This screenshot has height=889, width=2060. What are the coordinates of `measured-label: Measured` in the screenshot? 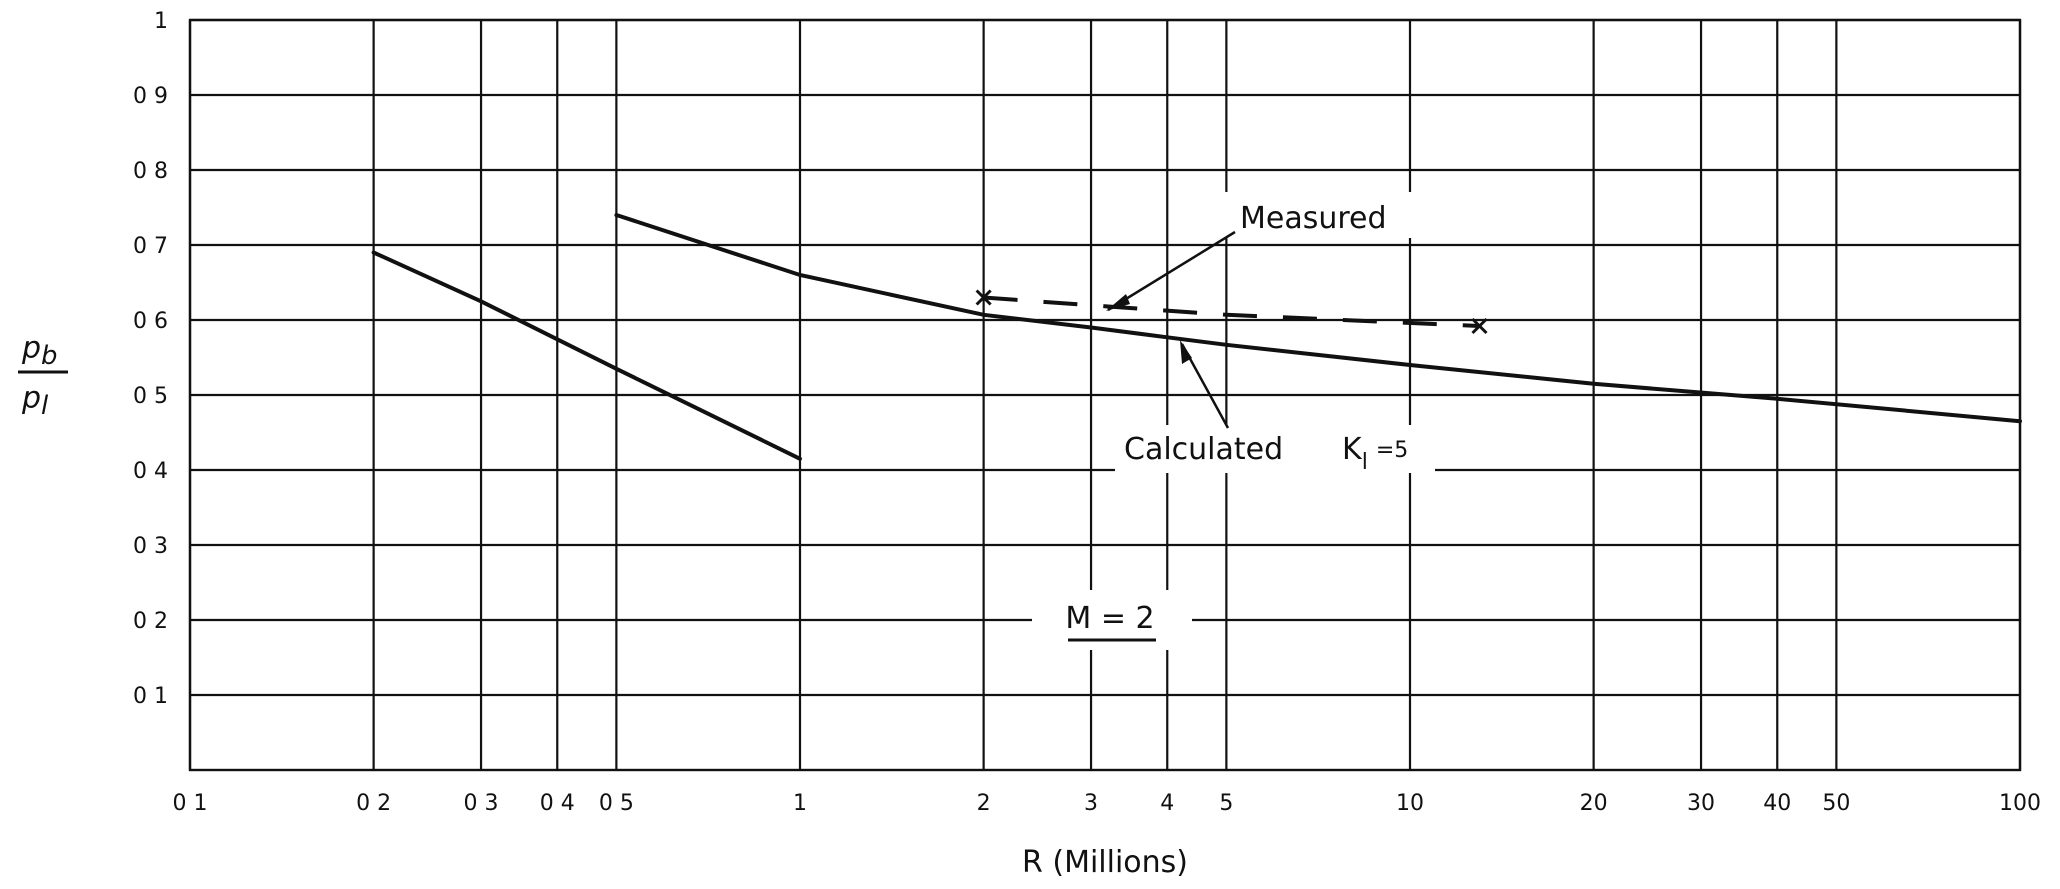 It's located at (1313, 218).